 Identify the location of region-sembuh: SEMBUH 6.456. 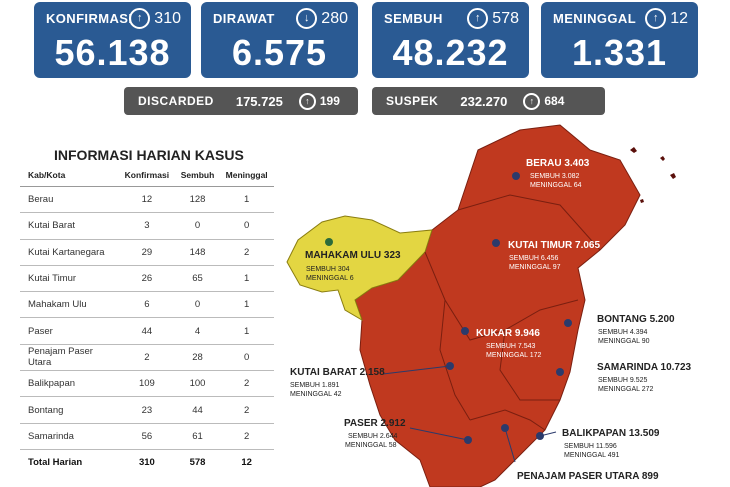
(534, 258).